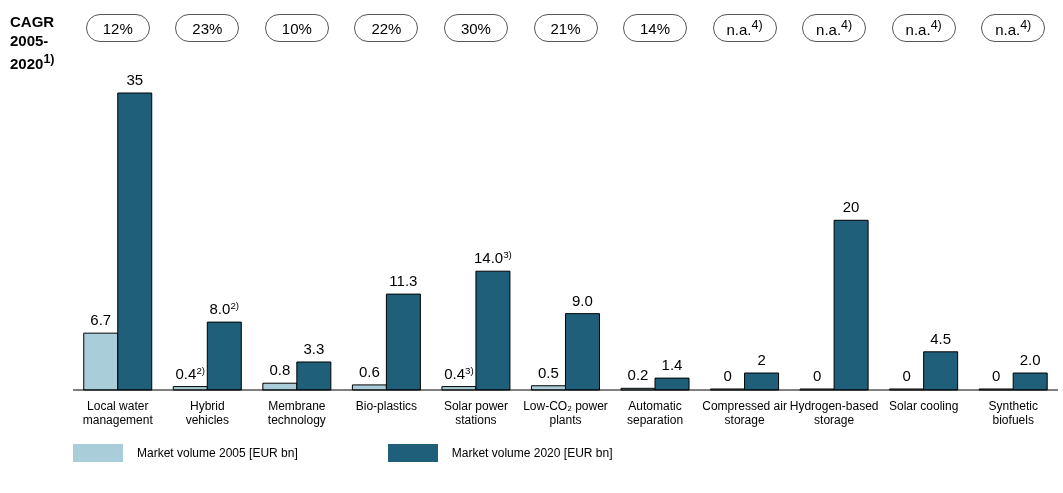  What do you see at coordinates (207, 413) in the screenshot?
I see `x-tick-label: Hybrid vehicles` at bounding box center [207, 413].